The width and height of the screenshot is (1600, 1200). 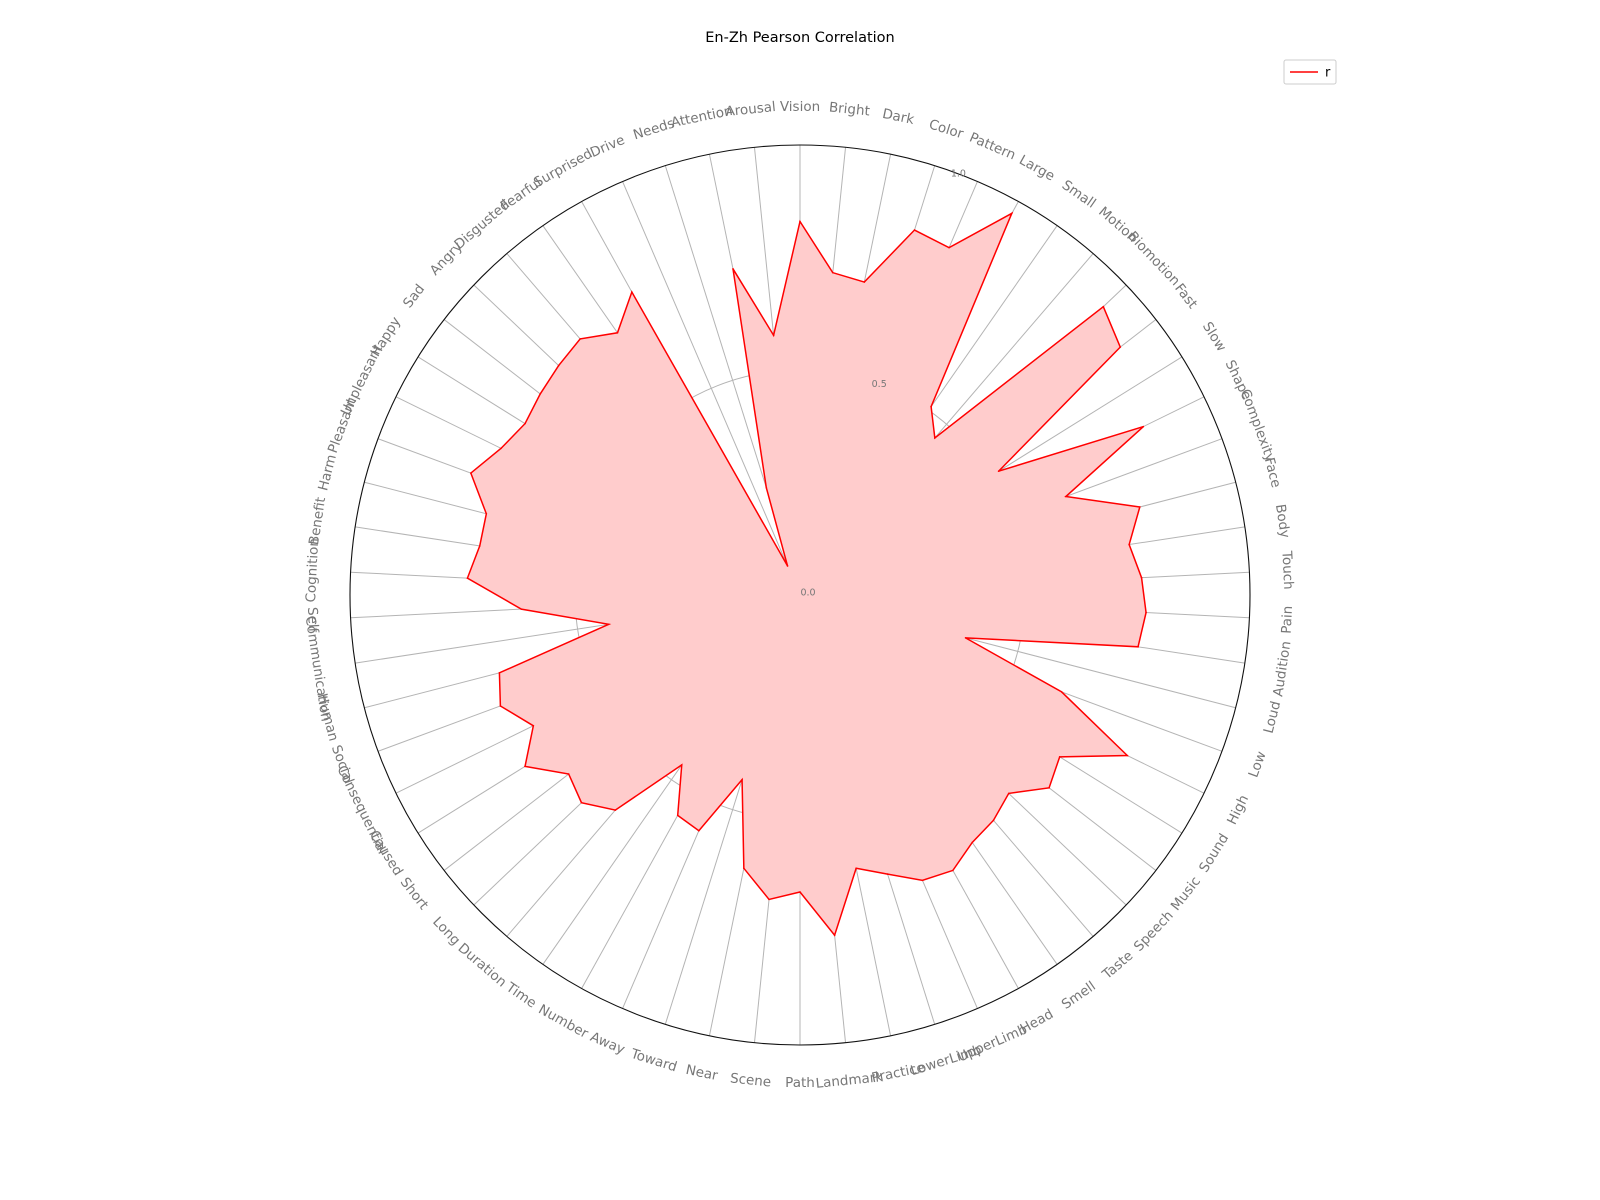 I want to click on point-benefit, so click(x=479, y=546).